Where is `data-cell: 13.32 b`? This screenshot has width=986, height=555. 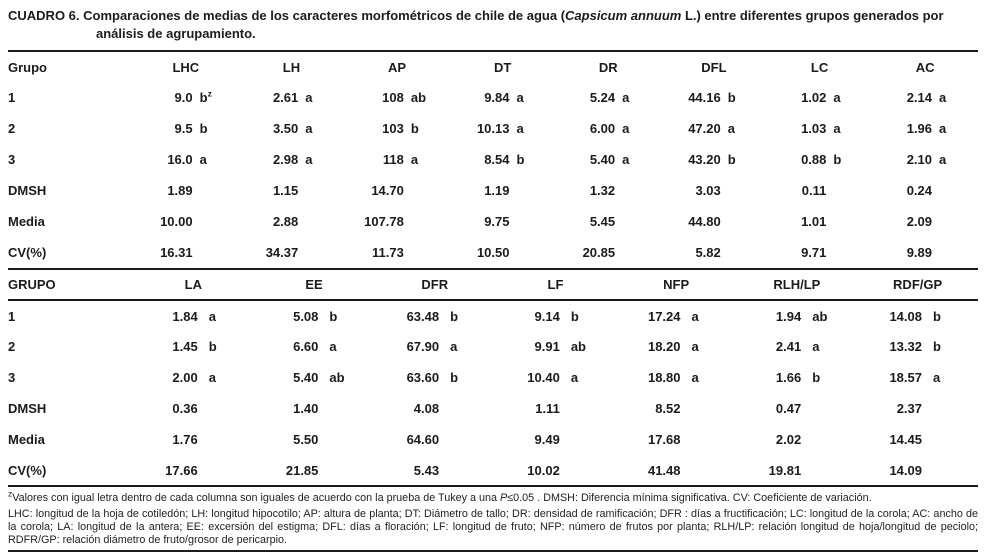 data-cell: 13.32 b is located at coordinates (917, 346).